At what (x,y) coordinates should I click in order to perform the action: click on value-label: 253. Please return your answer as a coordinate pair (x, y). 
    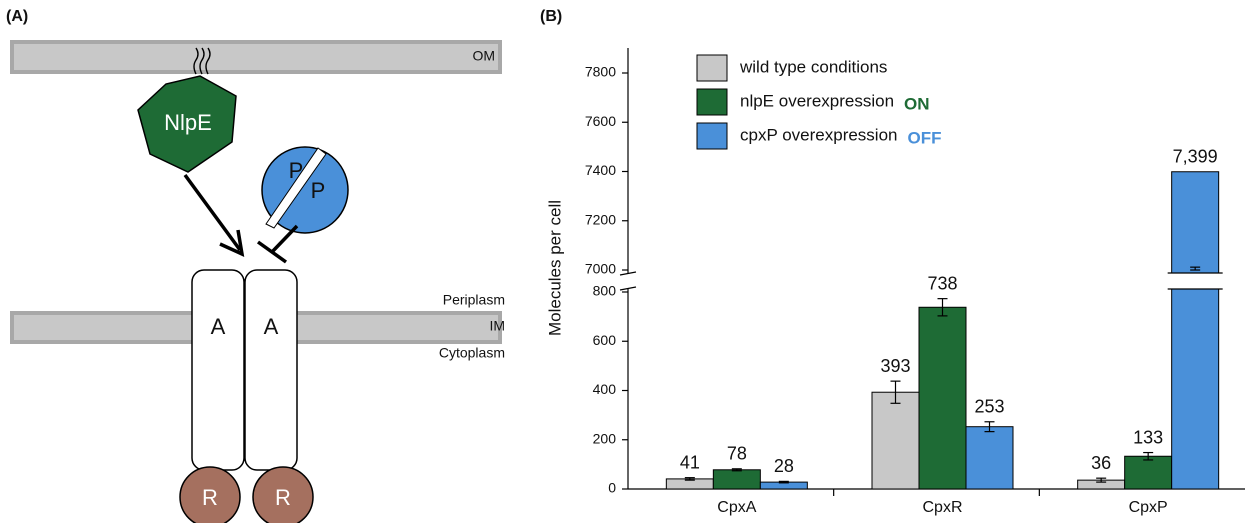
    Looking at the image, I should click on (989, 407).